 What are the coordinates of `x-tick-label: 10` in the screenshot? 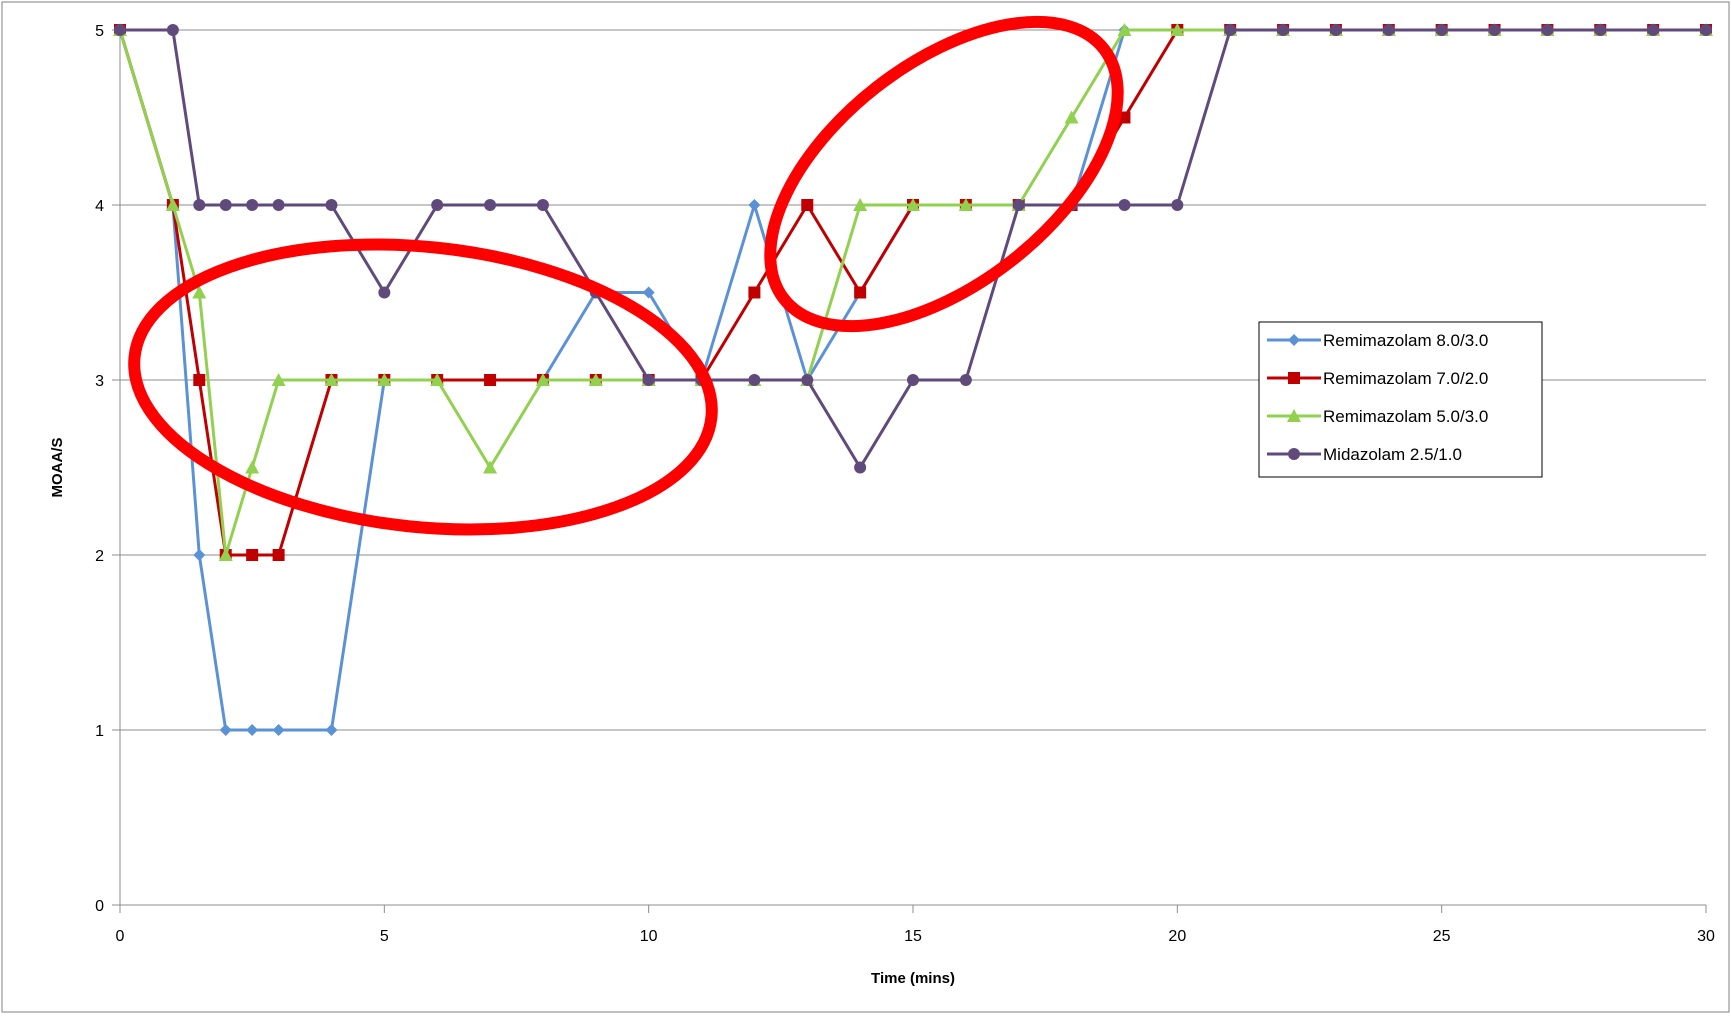 It's located at (649, 936).